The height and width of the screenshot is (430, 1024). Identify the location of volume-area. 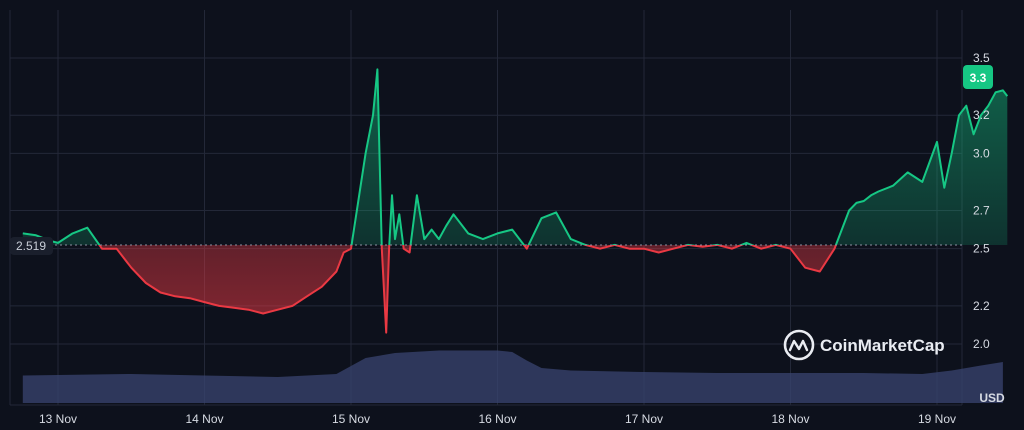
(512, 376).